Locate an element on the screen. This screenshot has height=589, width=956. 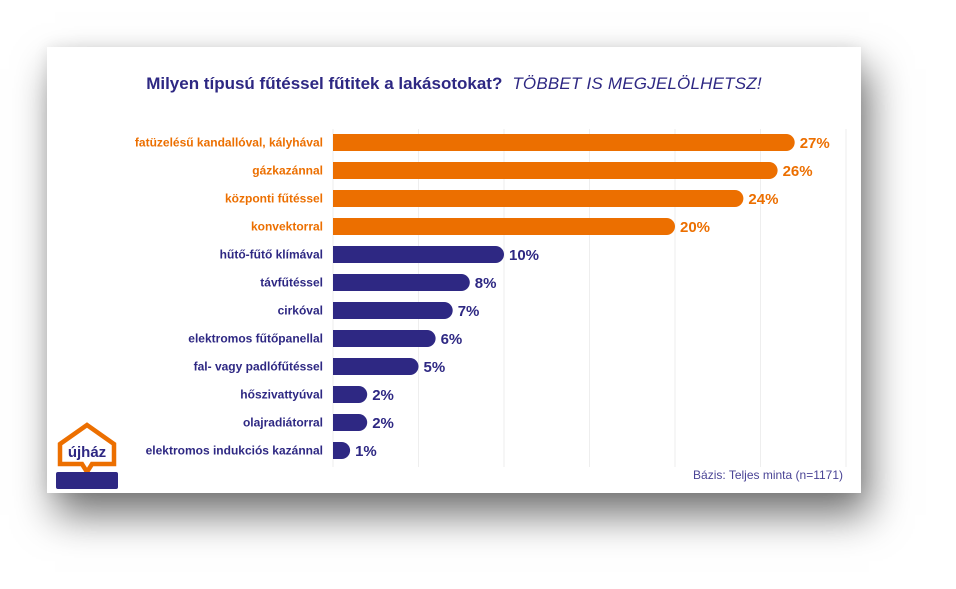
logo-tagline-banner is located at coordinates (87, 480).